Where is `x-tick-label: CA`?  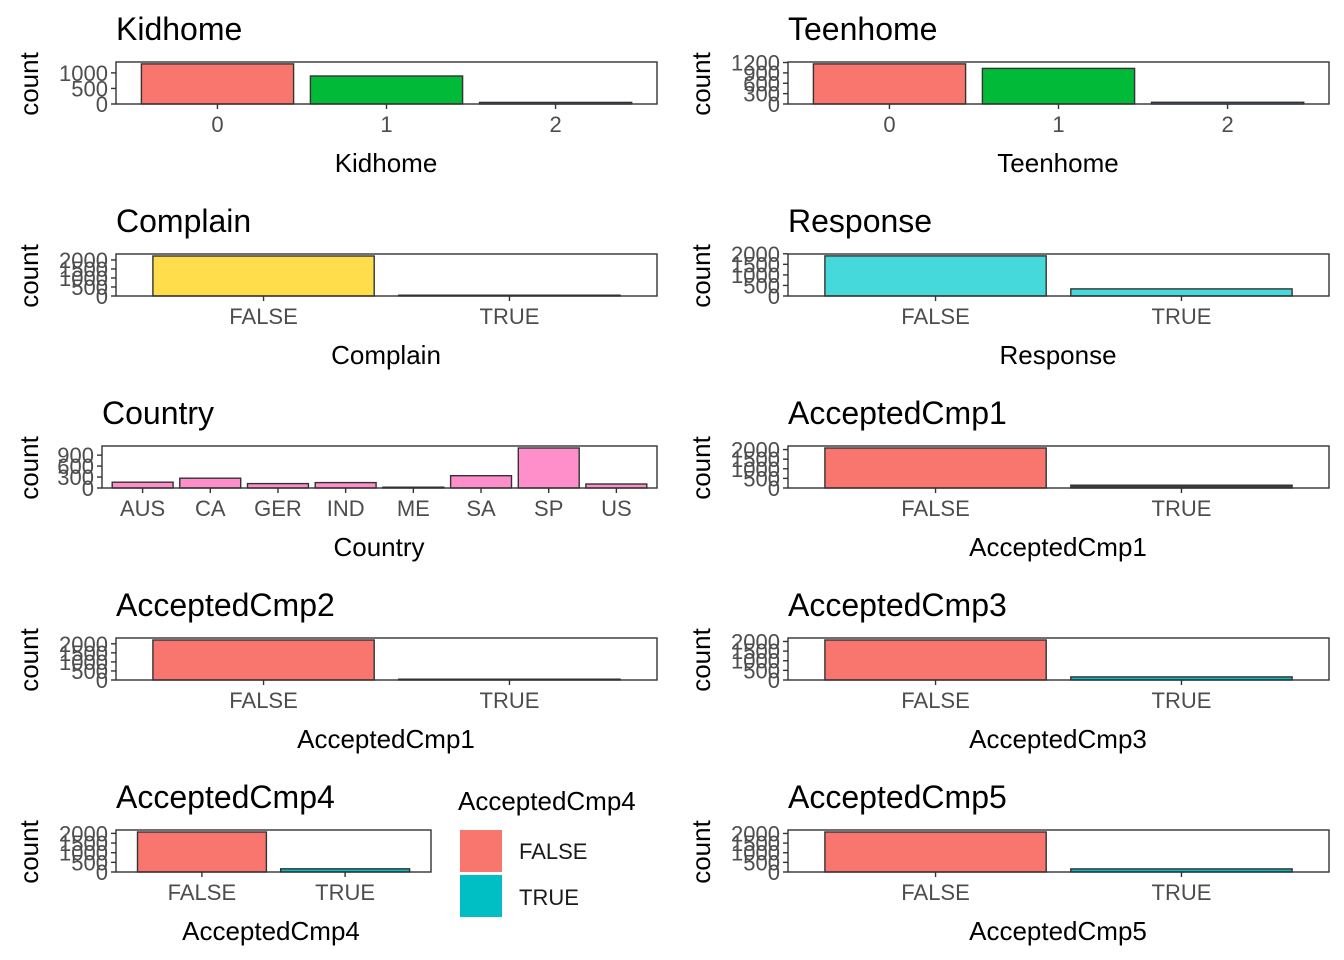
x-tick-label: CA is located at coordinates (210, 508).